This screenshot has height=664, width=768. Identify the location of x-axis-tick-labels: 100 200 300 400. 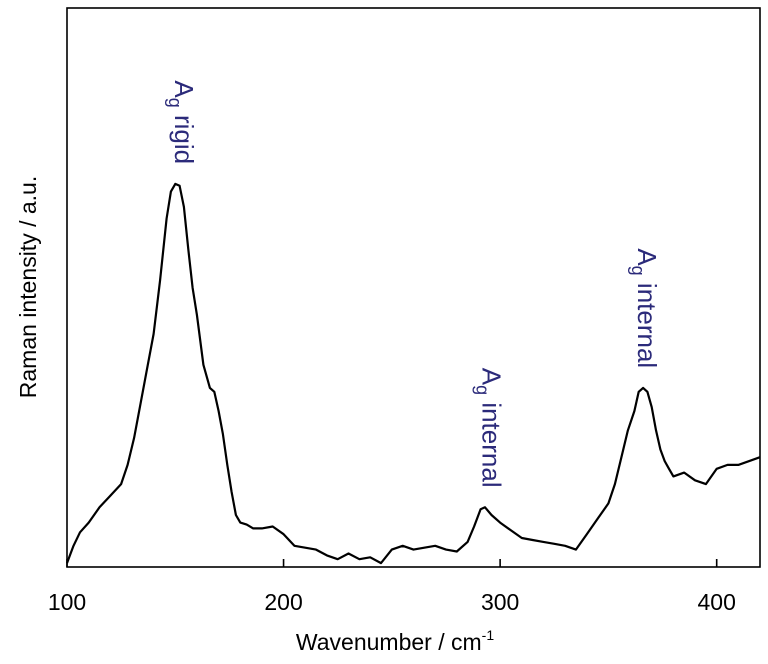
(392, 602).